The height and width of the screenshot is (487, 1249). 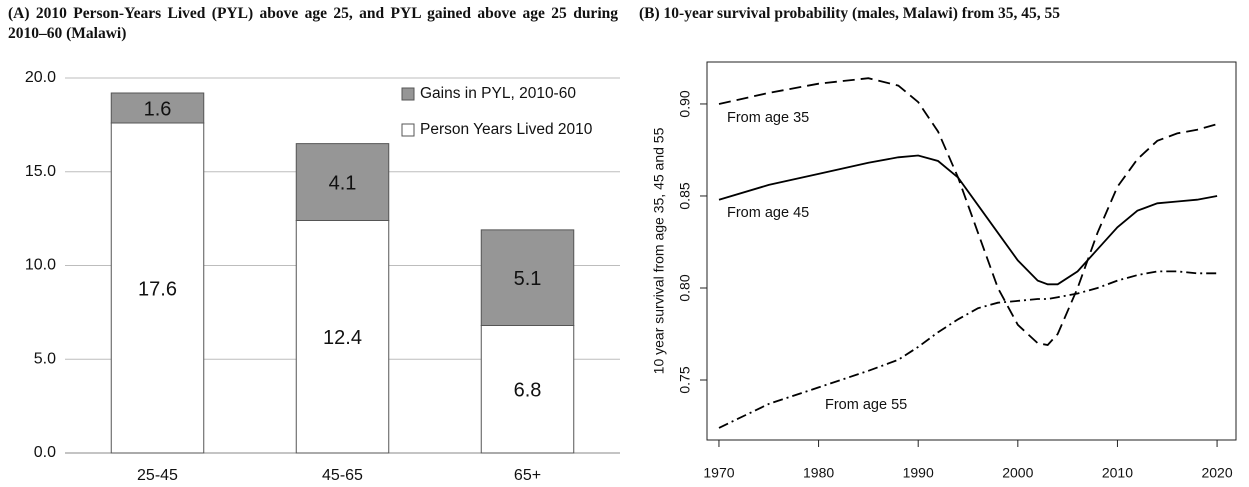 I want to click on x-tick-label: 1990, so click(x=918, y=473).